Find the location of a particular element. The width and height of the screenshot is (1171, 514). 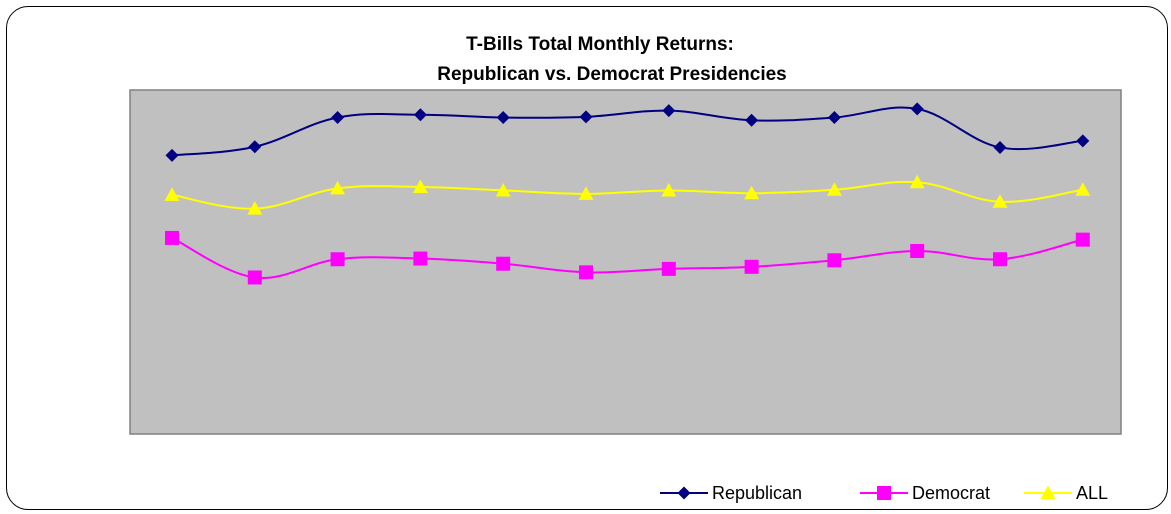

legend-item-democrat: Democrat is located at coordinates (925, 493).